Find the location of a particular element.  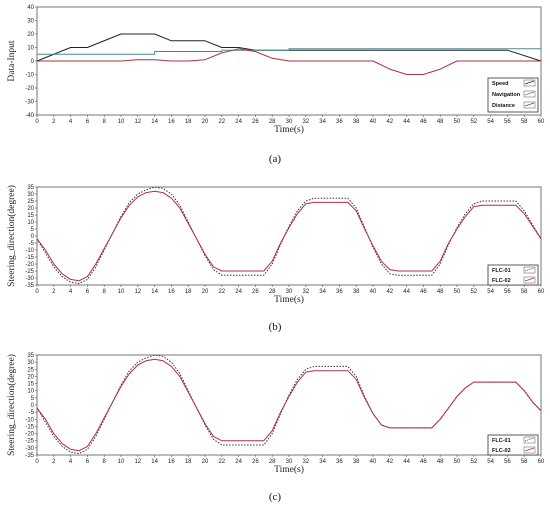

y-tick-label: -40 is located at coordinates (29, 116).